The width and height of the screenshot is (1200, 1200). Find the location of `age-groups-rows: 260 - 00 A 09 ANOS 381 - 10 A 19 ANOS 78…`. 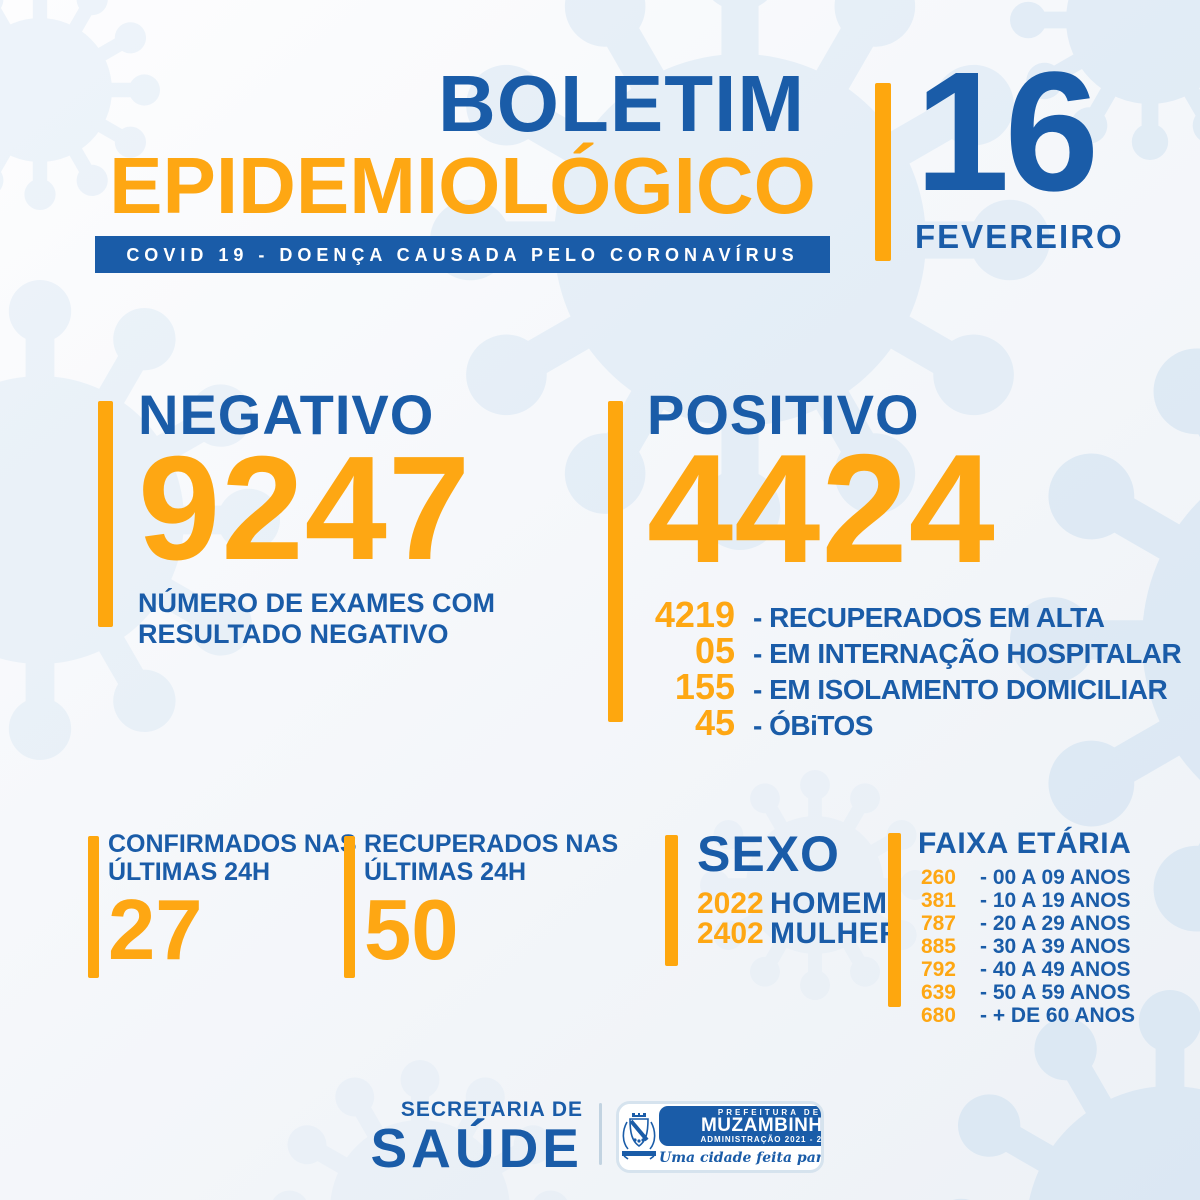

age-groups-rows: 260 - 00 A 09 ANOS 381 - 10 A 19 ANOS 78… is located at coordinates (1026, 946).